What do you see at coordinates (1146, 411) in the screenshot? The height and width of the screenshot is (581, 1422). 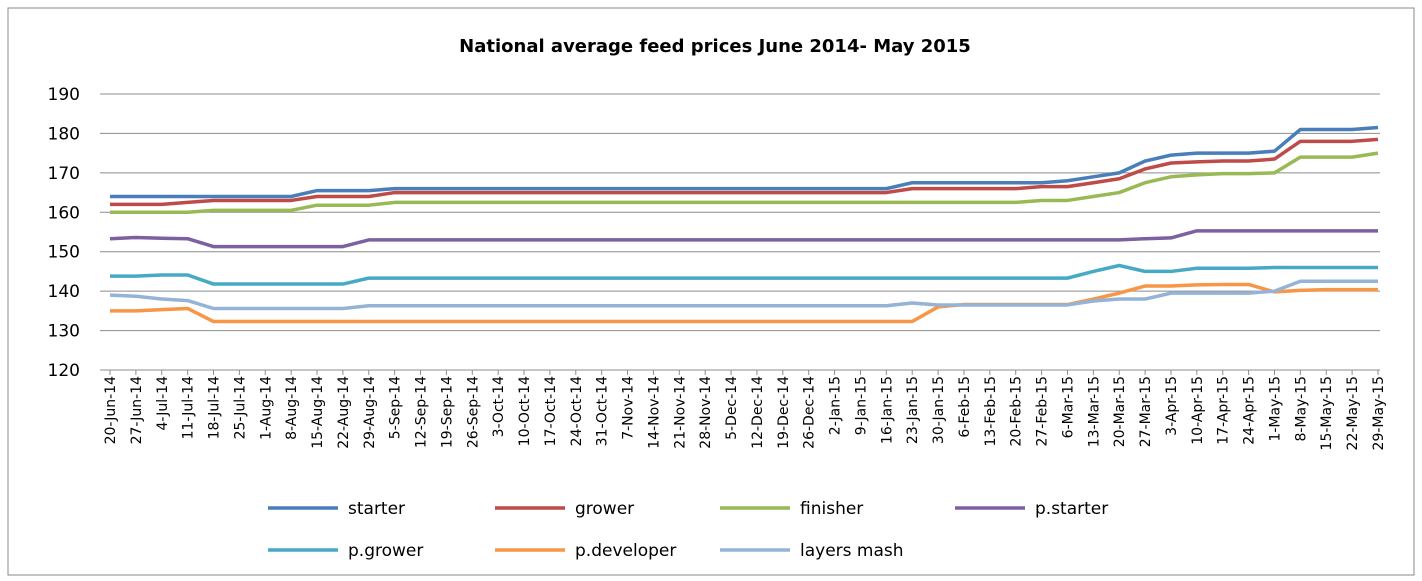 I see `x-tick-label: 27-Mar-15` at bounding box center [1146, 411].